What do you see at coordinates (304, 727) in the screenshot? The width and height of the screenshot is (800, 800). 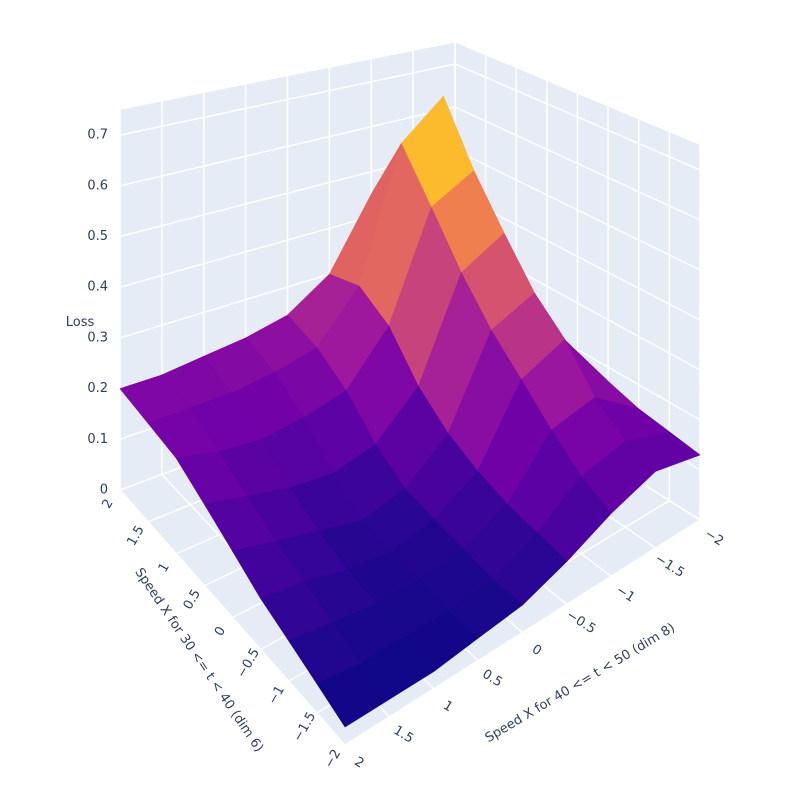 I see `y-tick-label: −1.5` at bounding box center [304, 727].